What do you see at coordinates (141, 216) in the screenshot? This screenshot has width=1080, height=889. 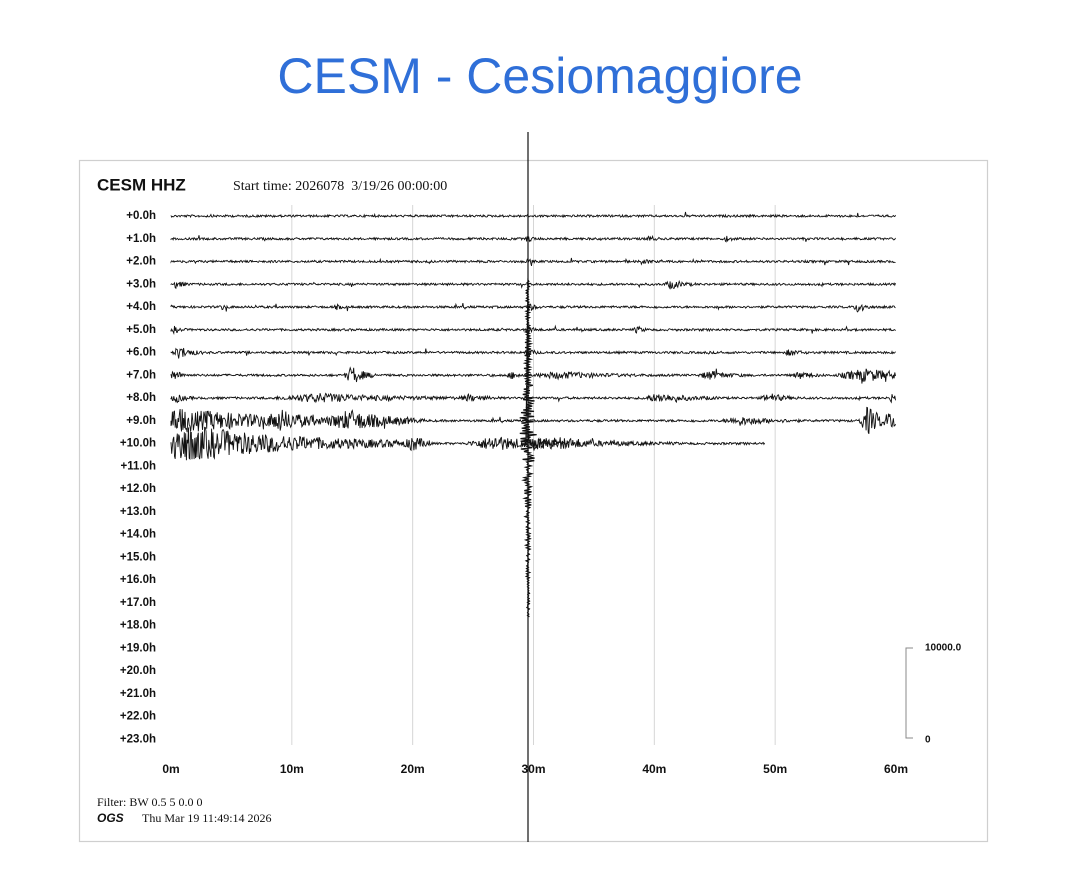 I see `row-label: +0.0h` at bounding box center [141, 216].